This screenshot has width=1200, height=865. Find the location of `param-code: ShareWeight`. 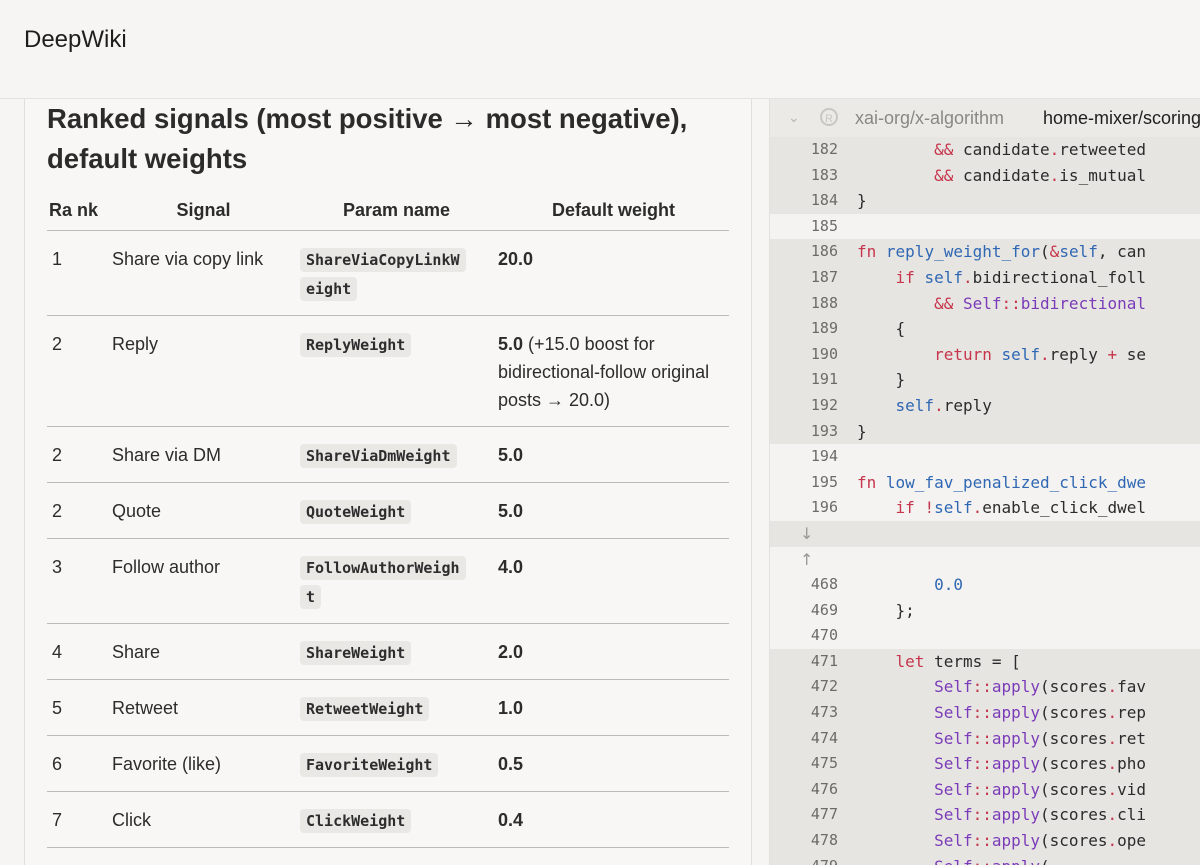

param-code: ShareWeight is located at coordinates (356, 653).